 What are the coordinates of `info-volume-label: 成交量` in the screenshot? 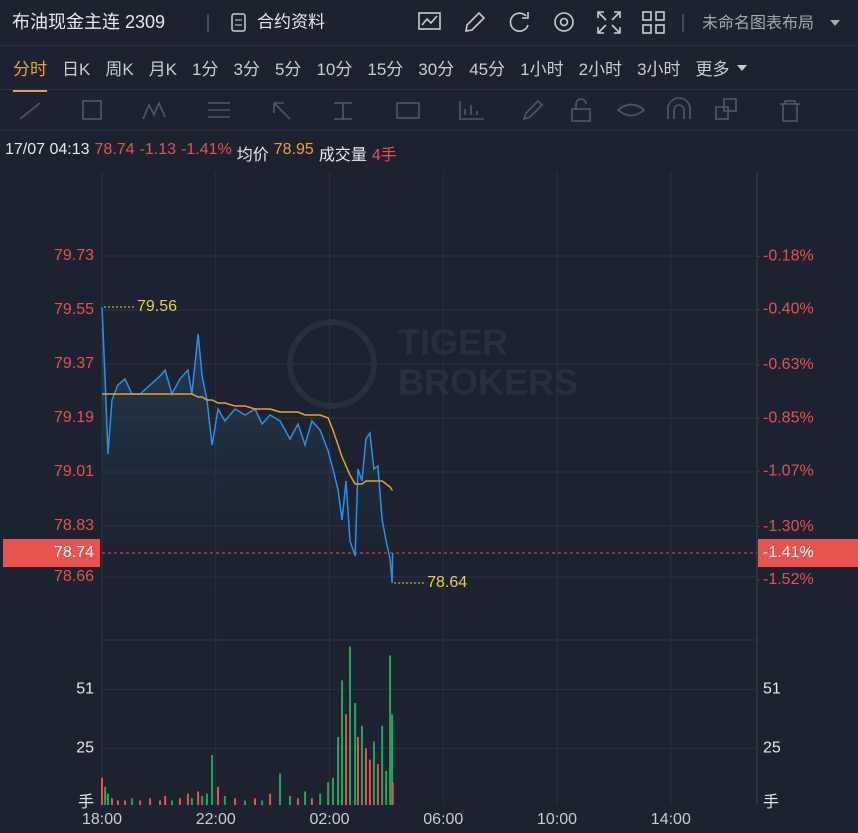 It's located at (342, 155).